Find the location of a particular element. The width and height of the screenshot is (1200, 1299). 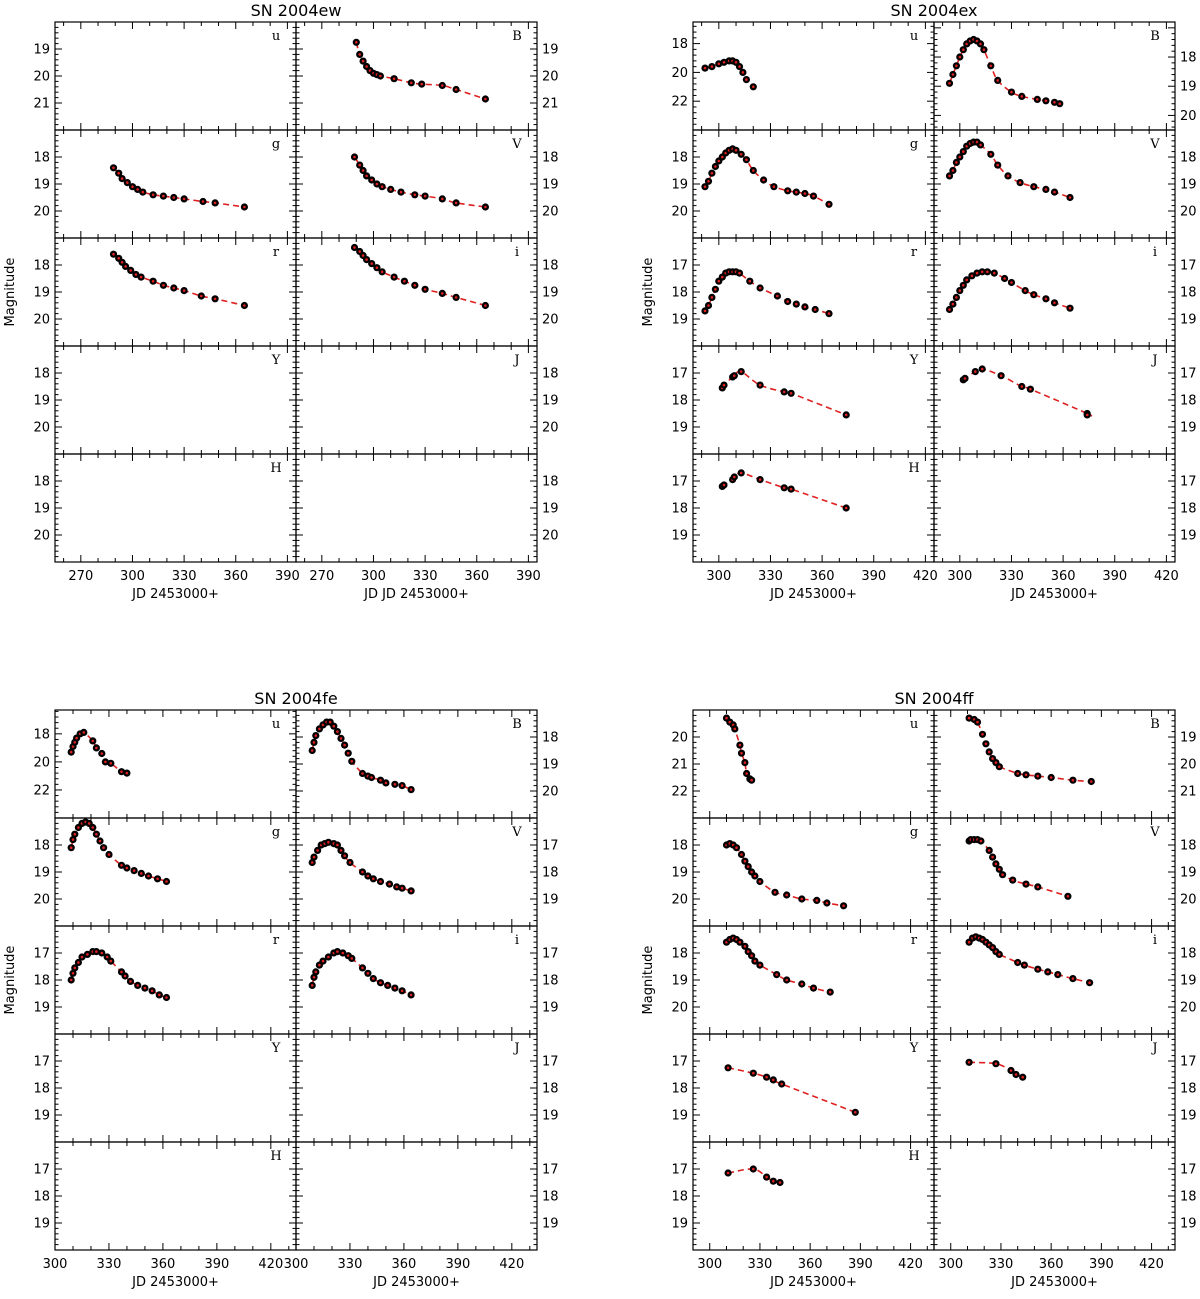

panel-g: 18 19 20 g is located at coordinates (165, 184).